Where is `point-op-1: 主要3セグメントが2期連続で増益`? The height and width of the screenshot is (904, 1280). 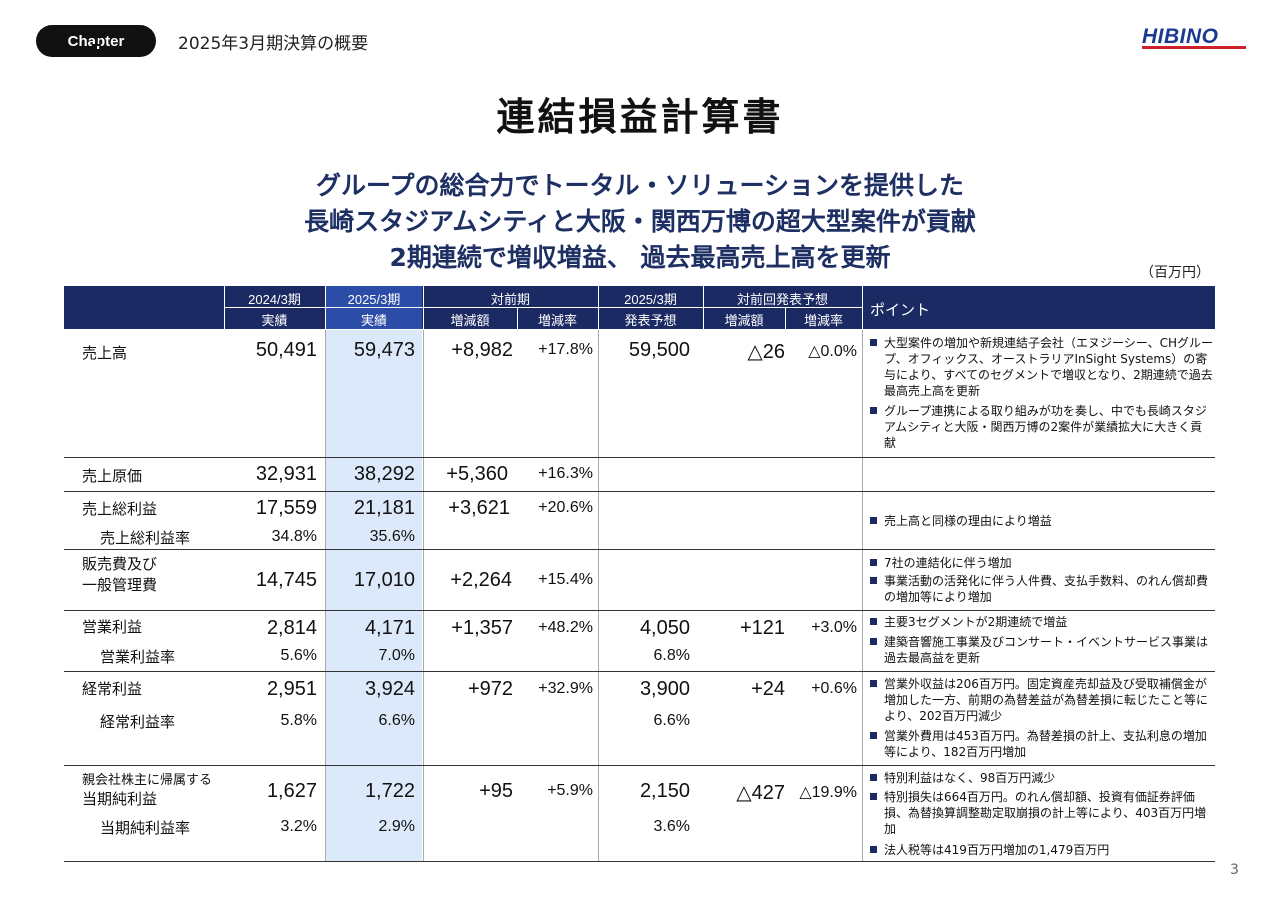
point-op-1: 主要3セグメントが2期連続で増益 is located at coordinates (1042, 622).